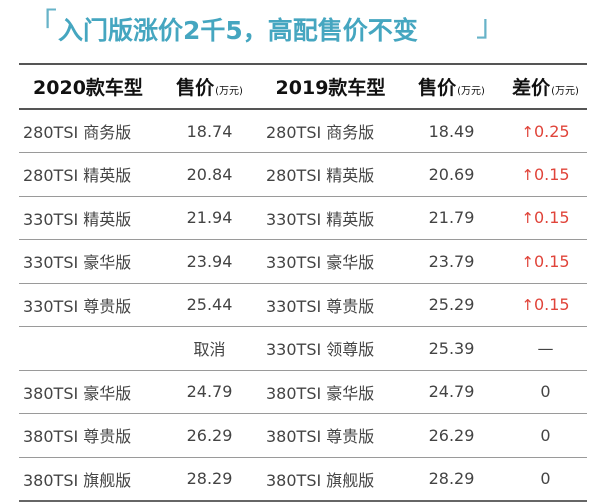  What do you see at coordinates (330, 131) in the screenshot?
I see `cell-model-2019: 280TSI 商务版` at bounding box center [330, 131].